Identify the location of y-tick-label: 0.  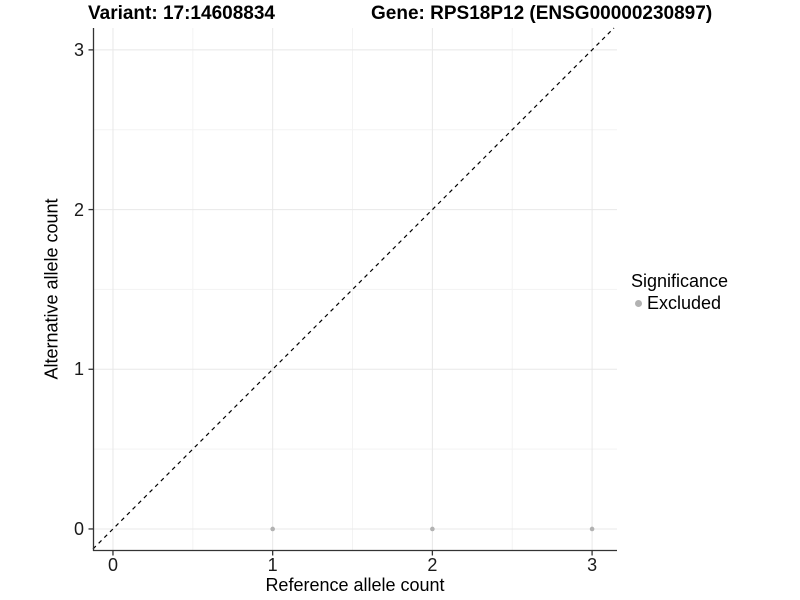
(78, 528).